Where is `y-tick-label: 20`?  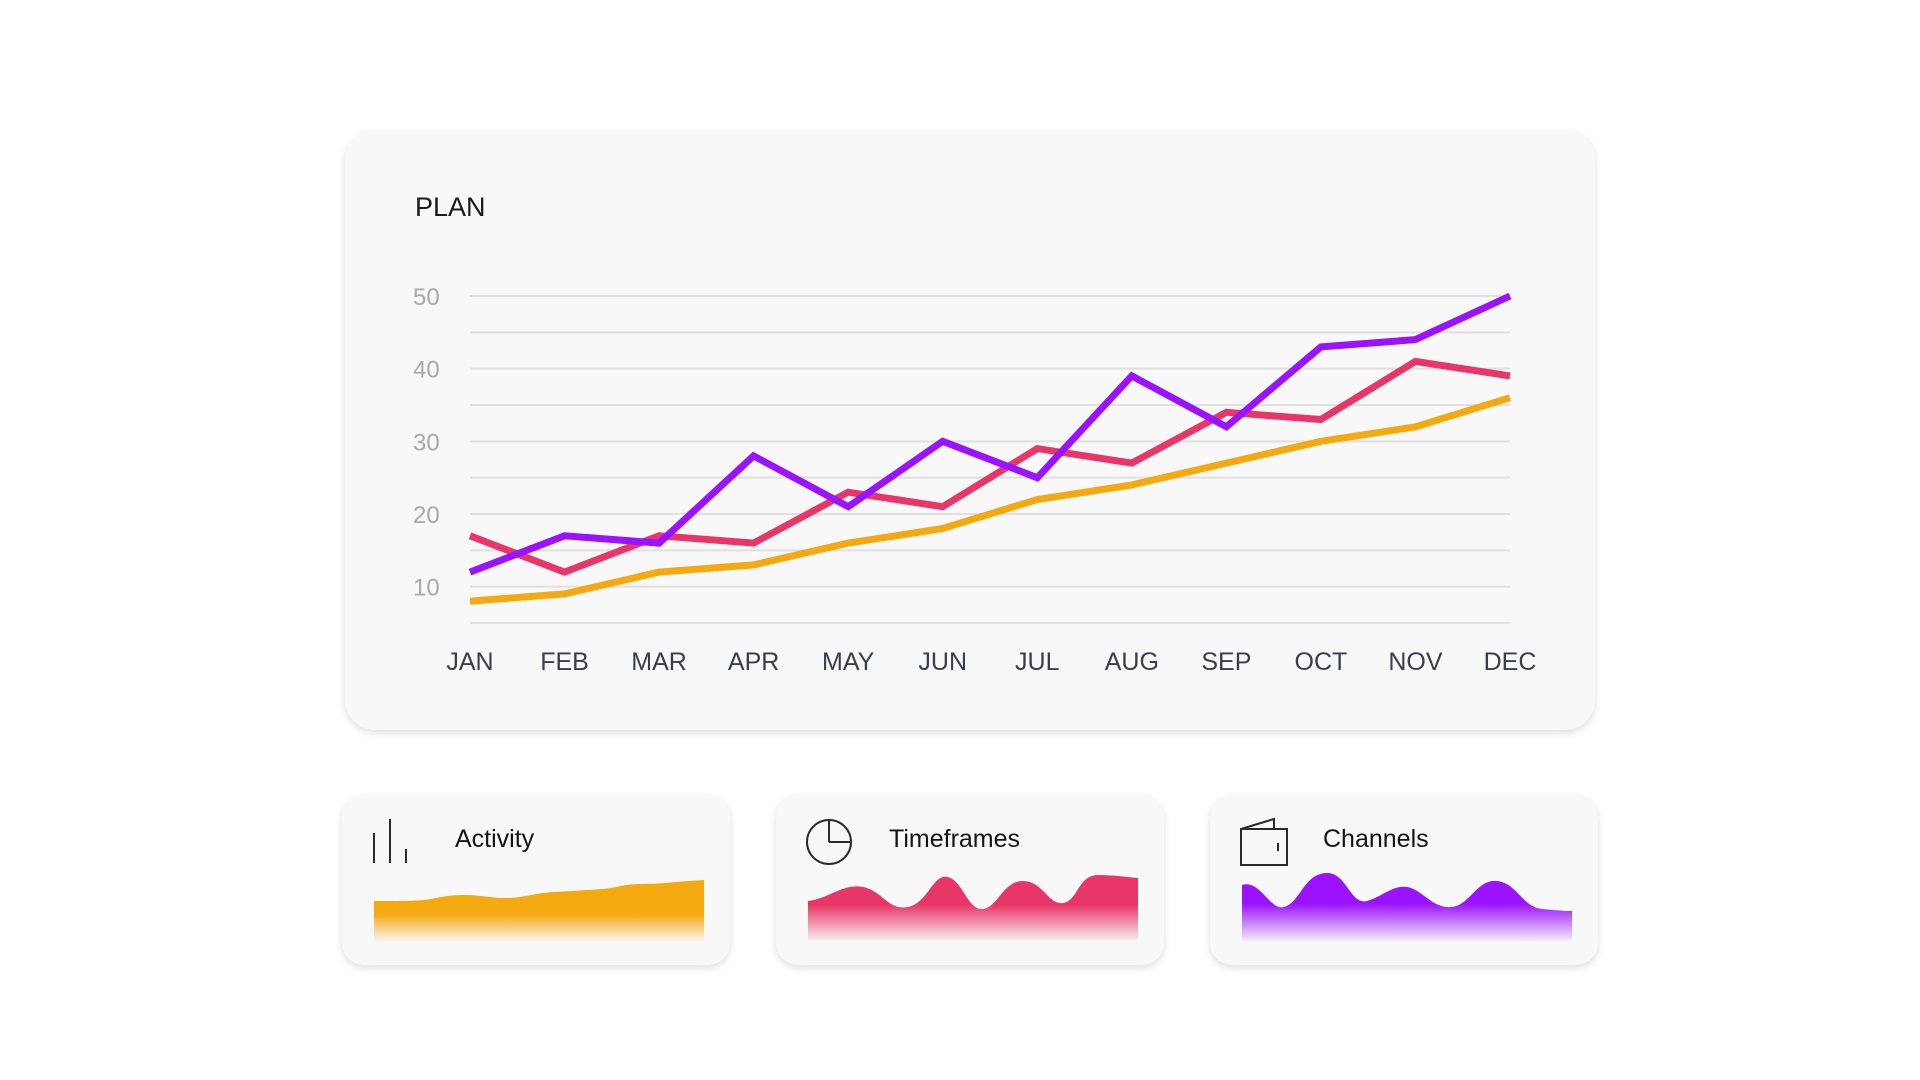 y-tick-label: 20 is located at coordinates (426, 515).